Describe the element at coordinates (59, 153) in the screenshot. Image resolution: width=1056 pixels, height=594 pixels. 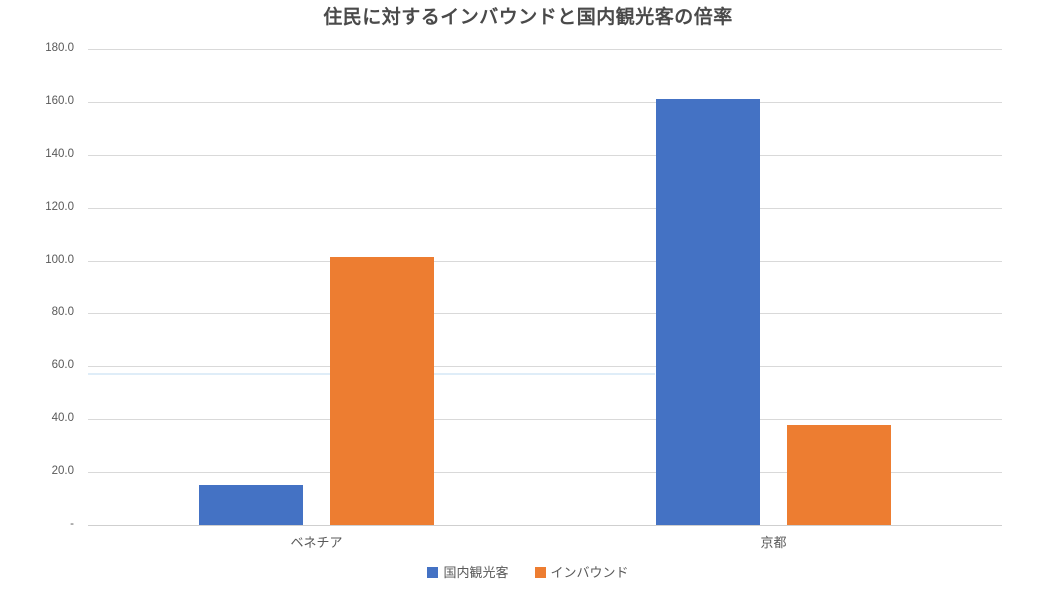
I see `y-axis-tick-label: 140.0` at that location.